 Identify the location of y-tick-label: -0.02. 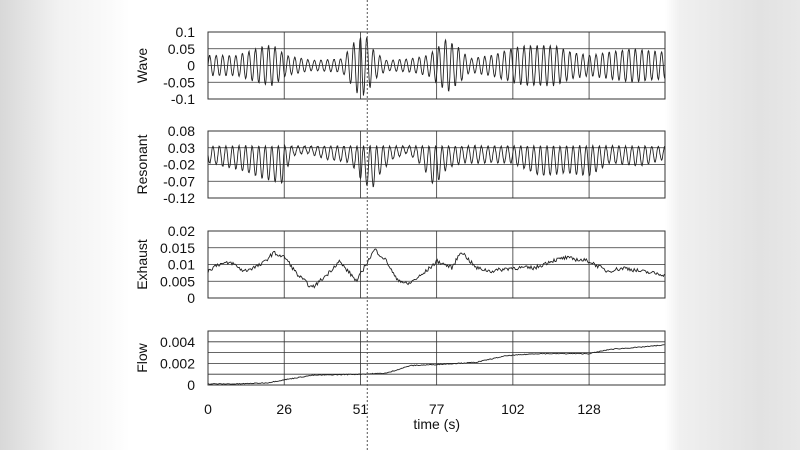
(179, 165).